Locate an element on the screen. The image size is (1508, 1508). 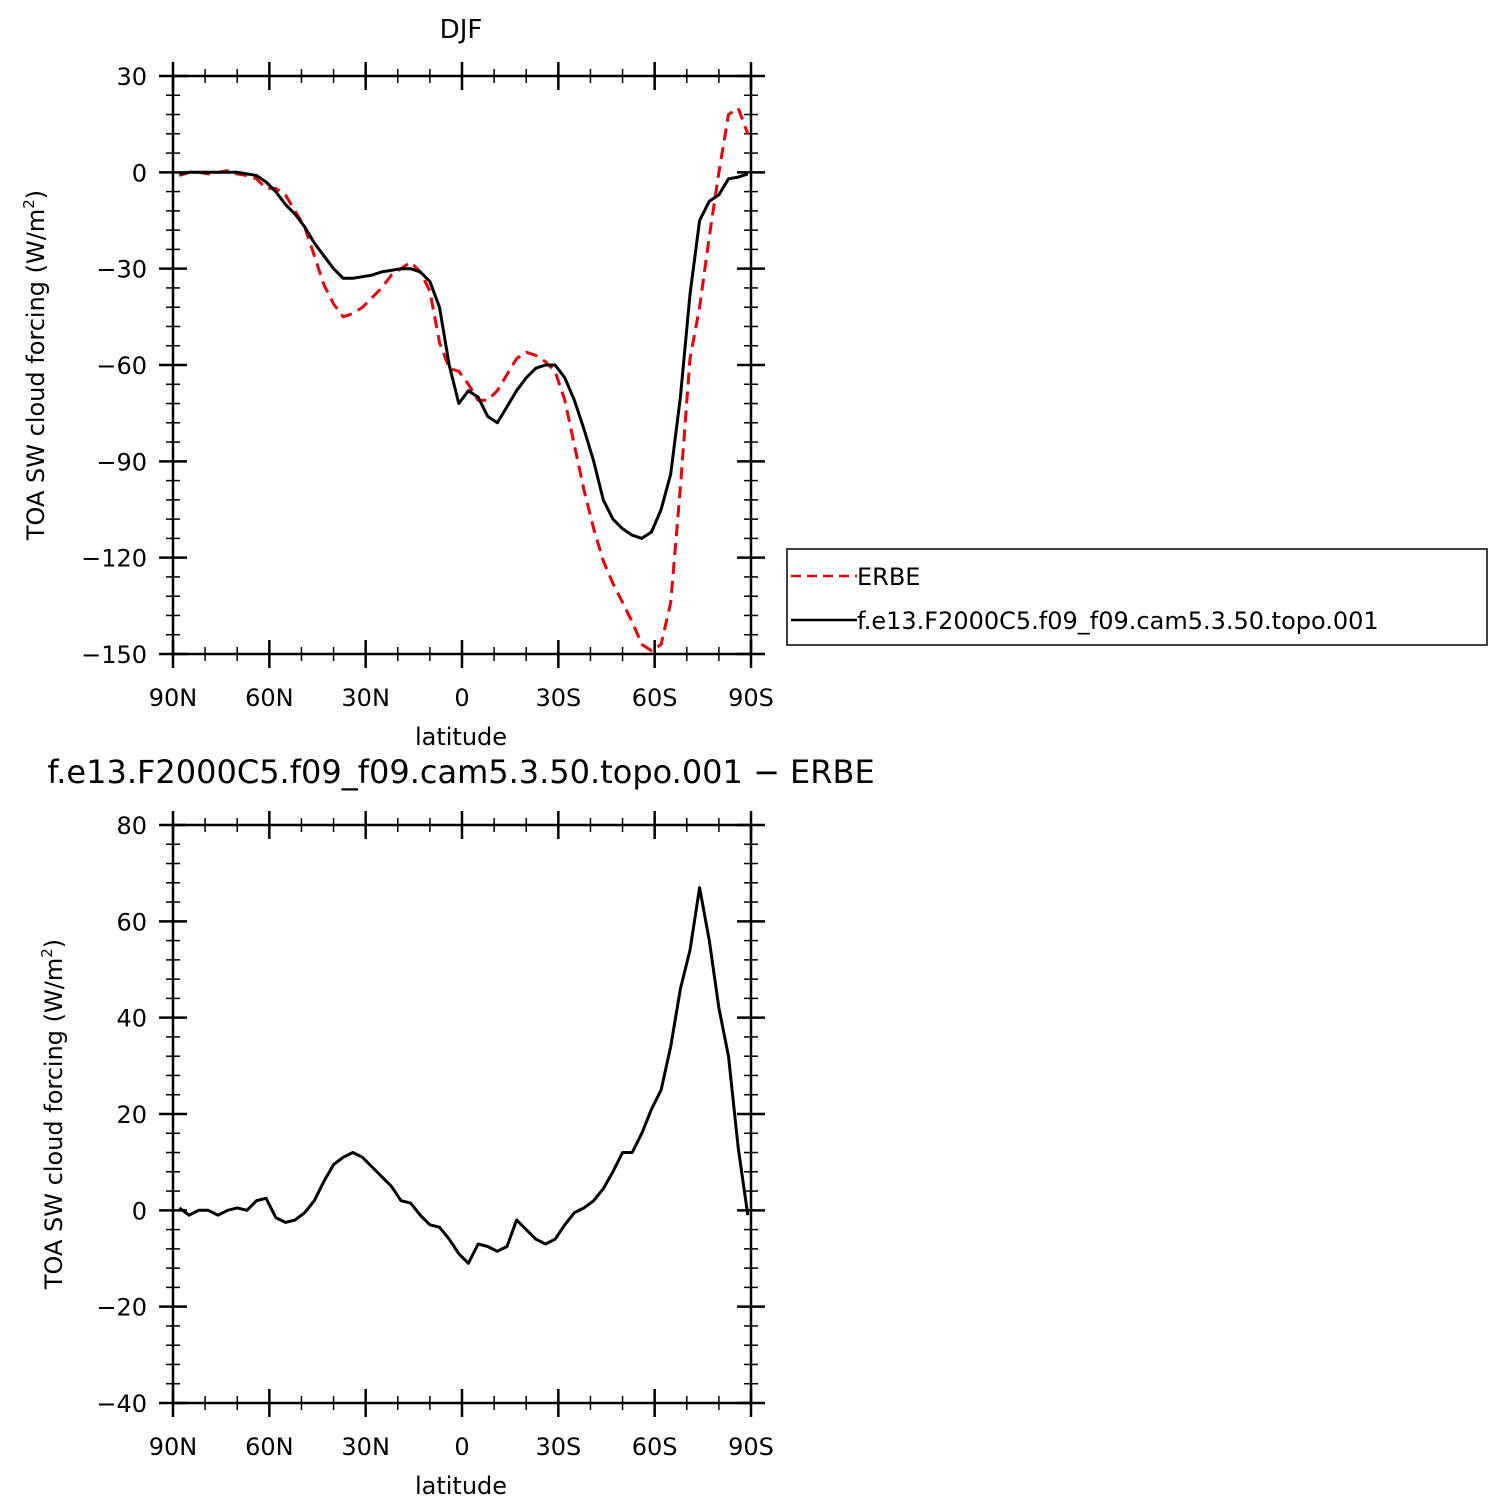
top-series-lines is located at coordinates (464, 379).